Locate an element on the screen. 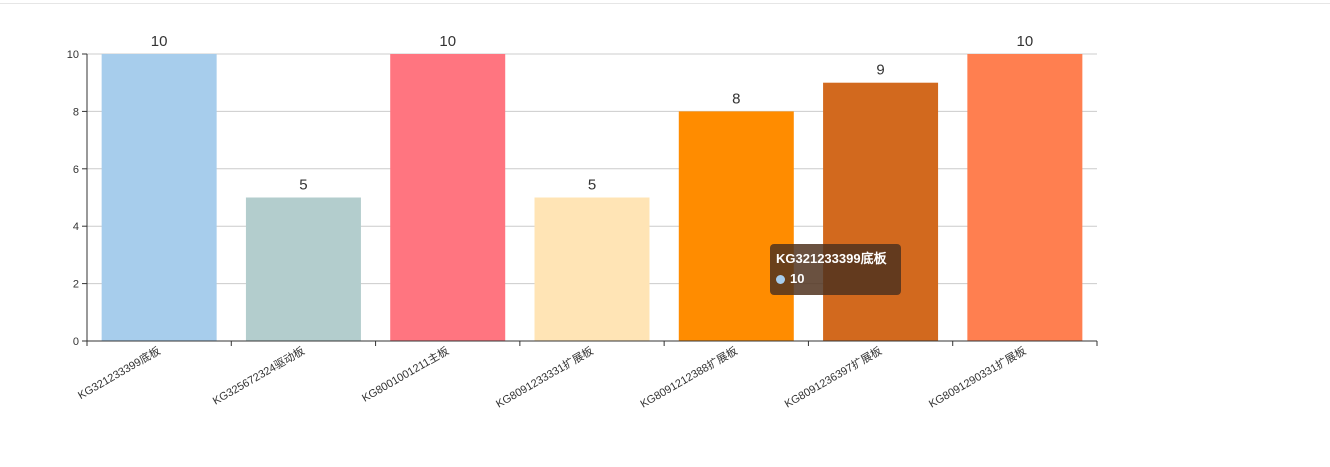 The height and width of the screenshot is (467, 1330). y-tick-label: 6 is located at coordinates (76, 170).